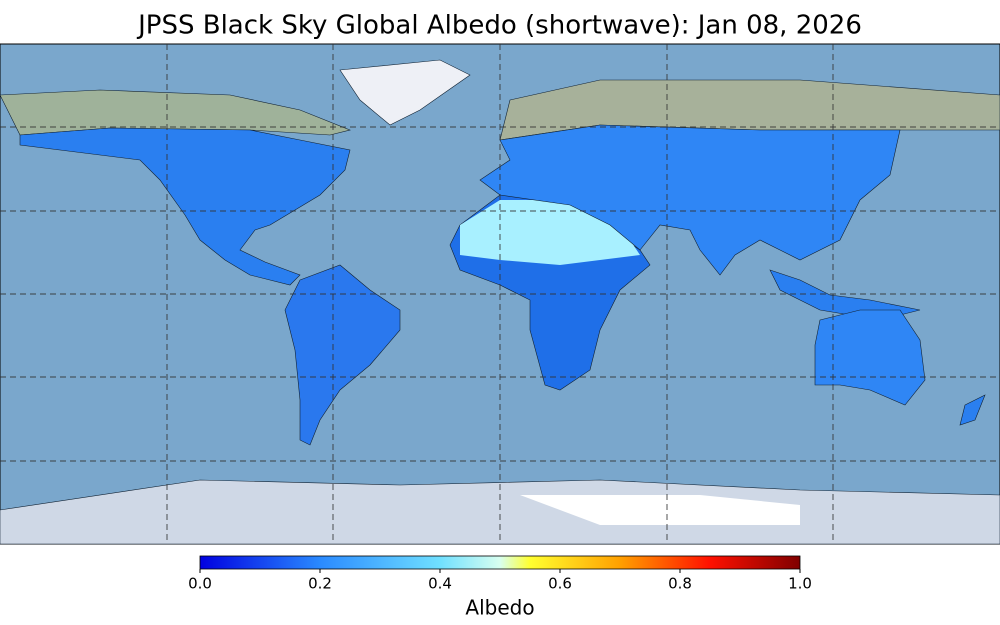 The height and width of the screenshot is (625, 1000). Describe the element at coordinates (405, 92) in the screenshot. I see `greenland` at that location.